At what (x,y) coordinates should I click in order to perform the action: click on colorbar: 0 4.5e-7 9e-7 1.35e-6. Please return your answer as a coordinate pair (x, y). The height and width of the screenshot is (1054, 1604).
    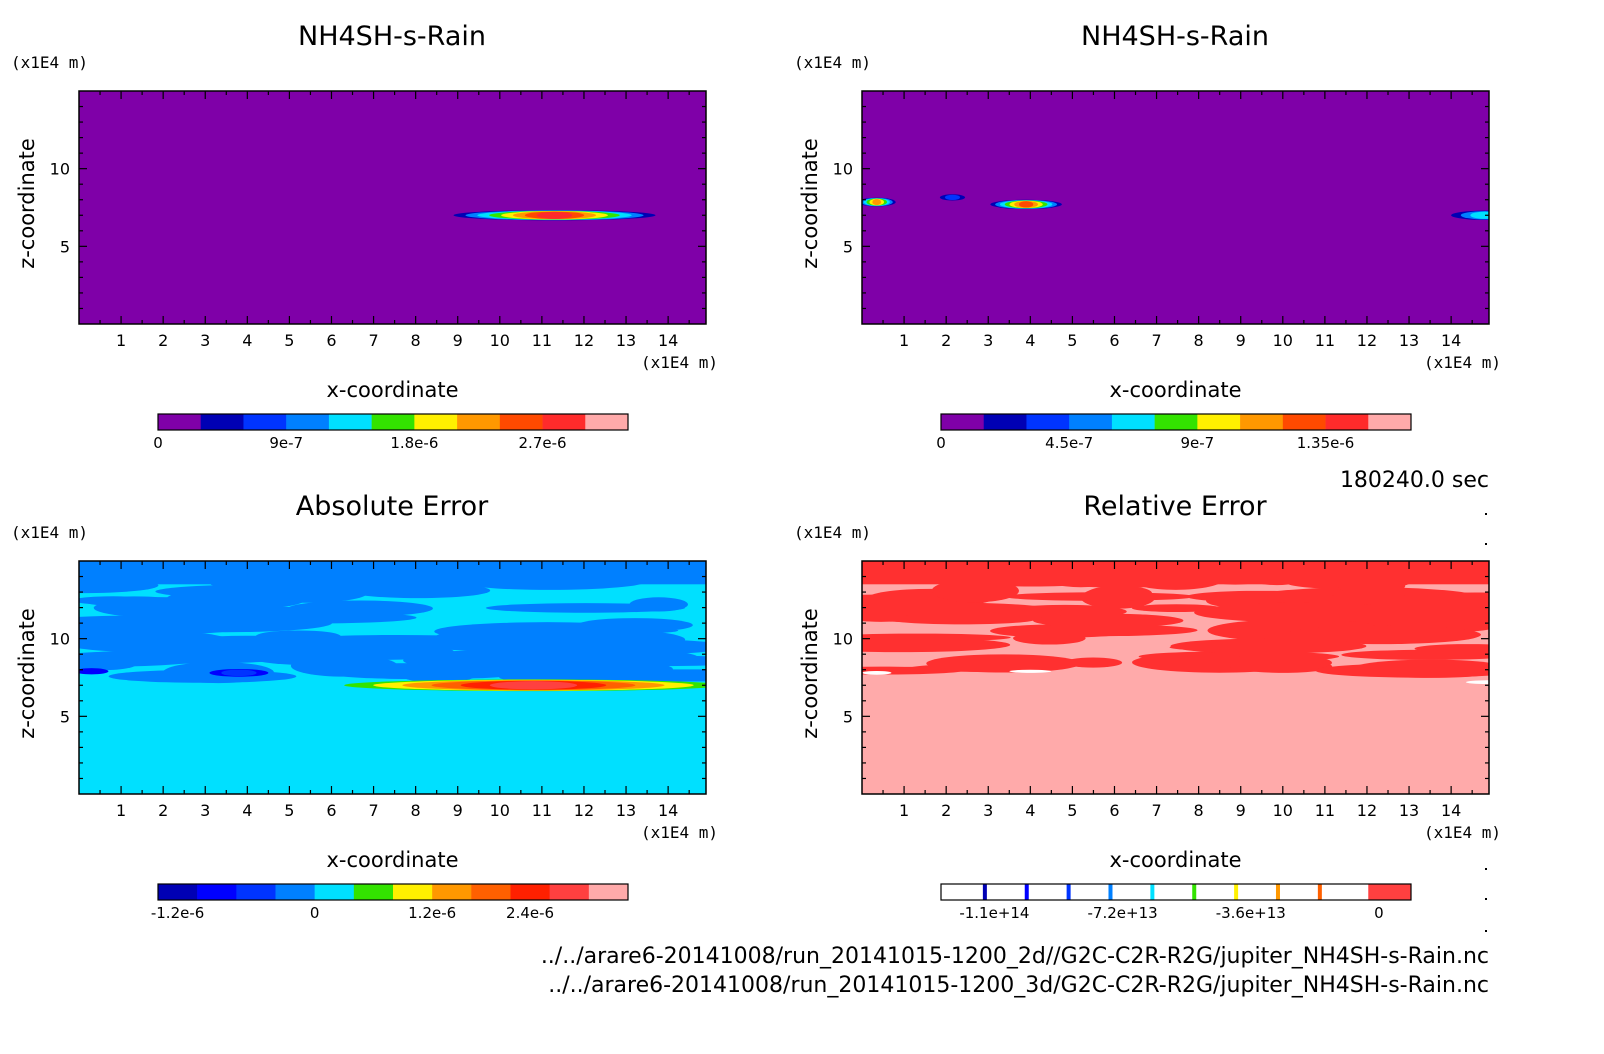
    Looking at the image, I should click on (1174, 432).